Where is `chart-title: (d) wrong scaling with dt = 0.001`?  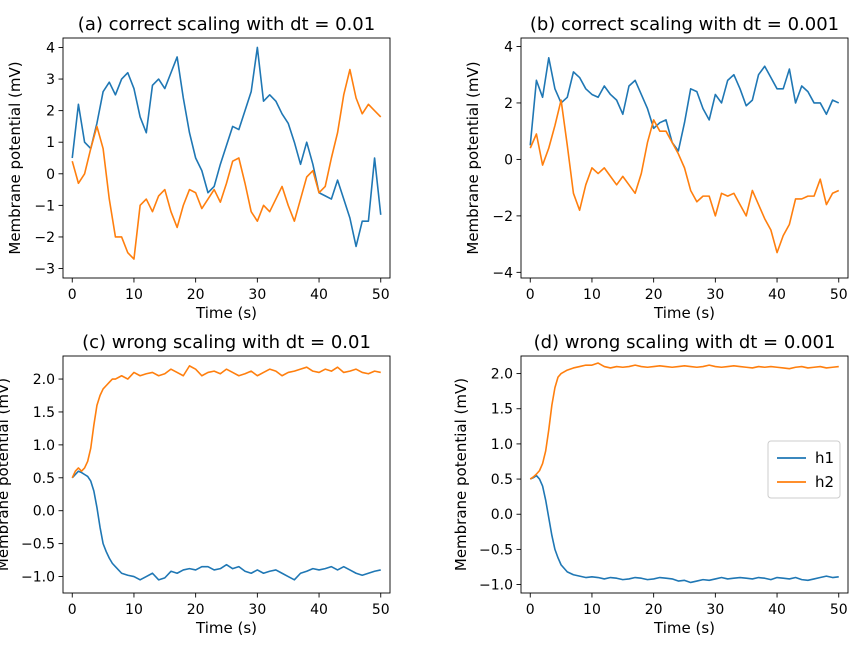 chart-title: (d) wrong scaling with dt = 0.001 is located at coordinates (685, 342).